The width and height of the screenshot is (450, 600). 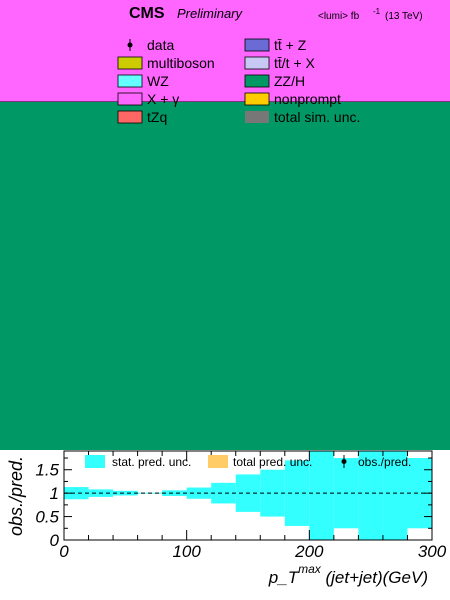 I want to click on x-tick-label: 0, so click(x=64, y=551).